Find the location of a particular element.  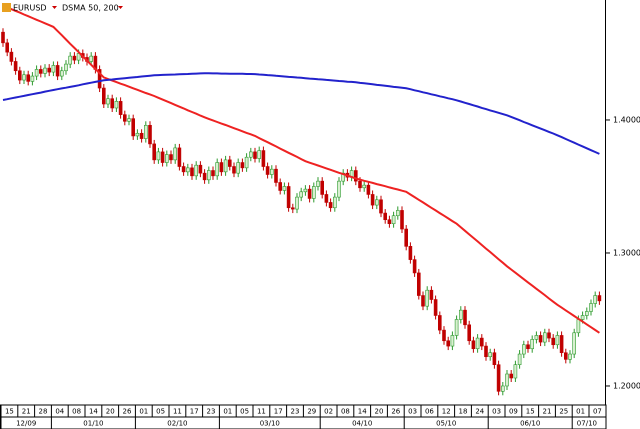

legend: EURUSD DSMA 50, 200 is located at coordinates (62, 8).